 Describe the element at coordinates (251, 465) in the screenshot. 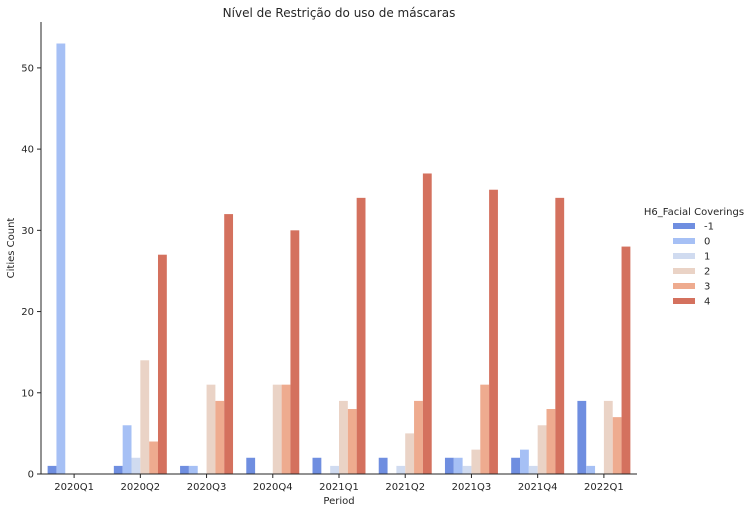

I see `bar-2020Q4-series--1` at that location.